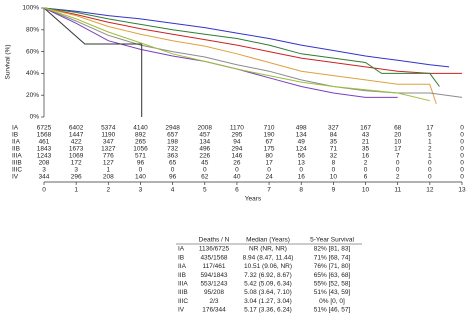 The image size is (474, 316). Describe the element at coordinates (332, 292) in the screenshot. I see `summary-cell: 51% [43, 59]` at that location.